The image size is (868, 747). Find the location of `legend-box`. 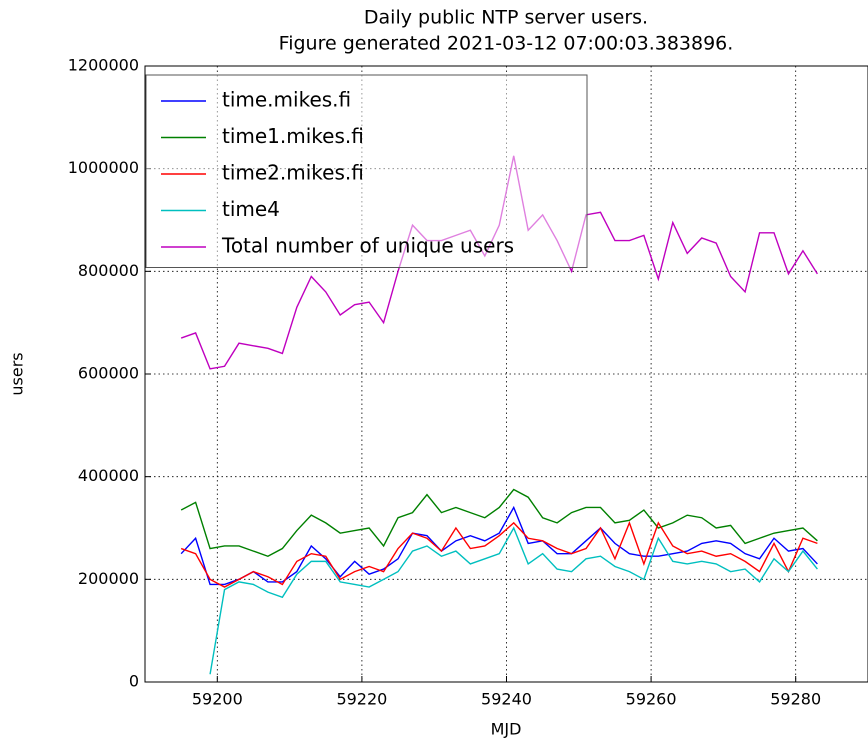

legend-box is located at coordinates (366, 171).